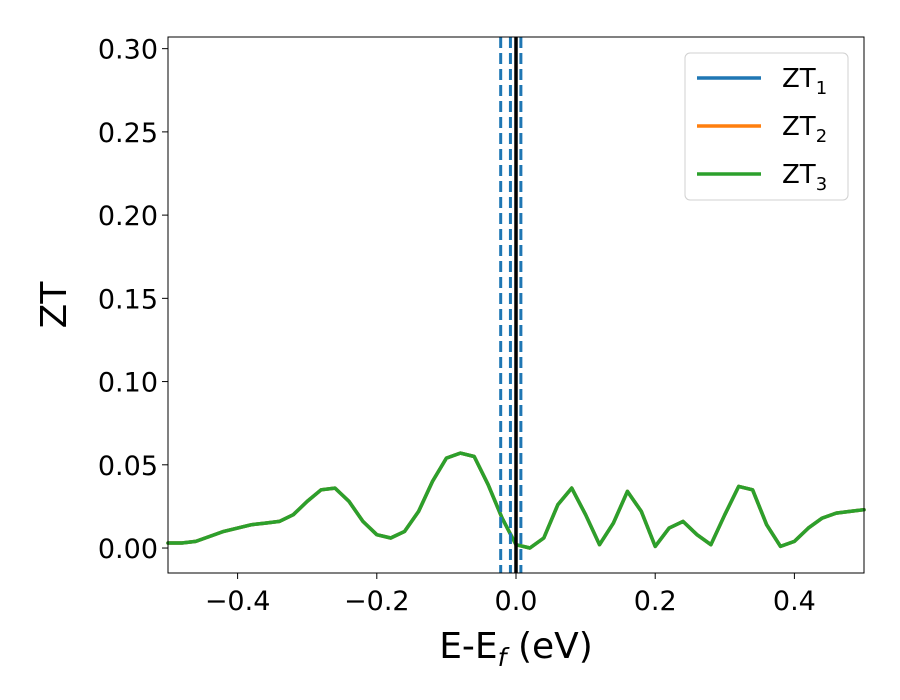  What do you see at coordinates (128, 216) in the screenshot?
I see `y-tick-label: 0.20` at bounding box center [128, 216].